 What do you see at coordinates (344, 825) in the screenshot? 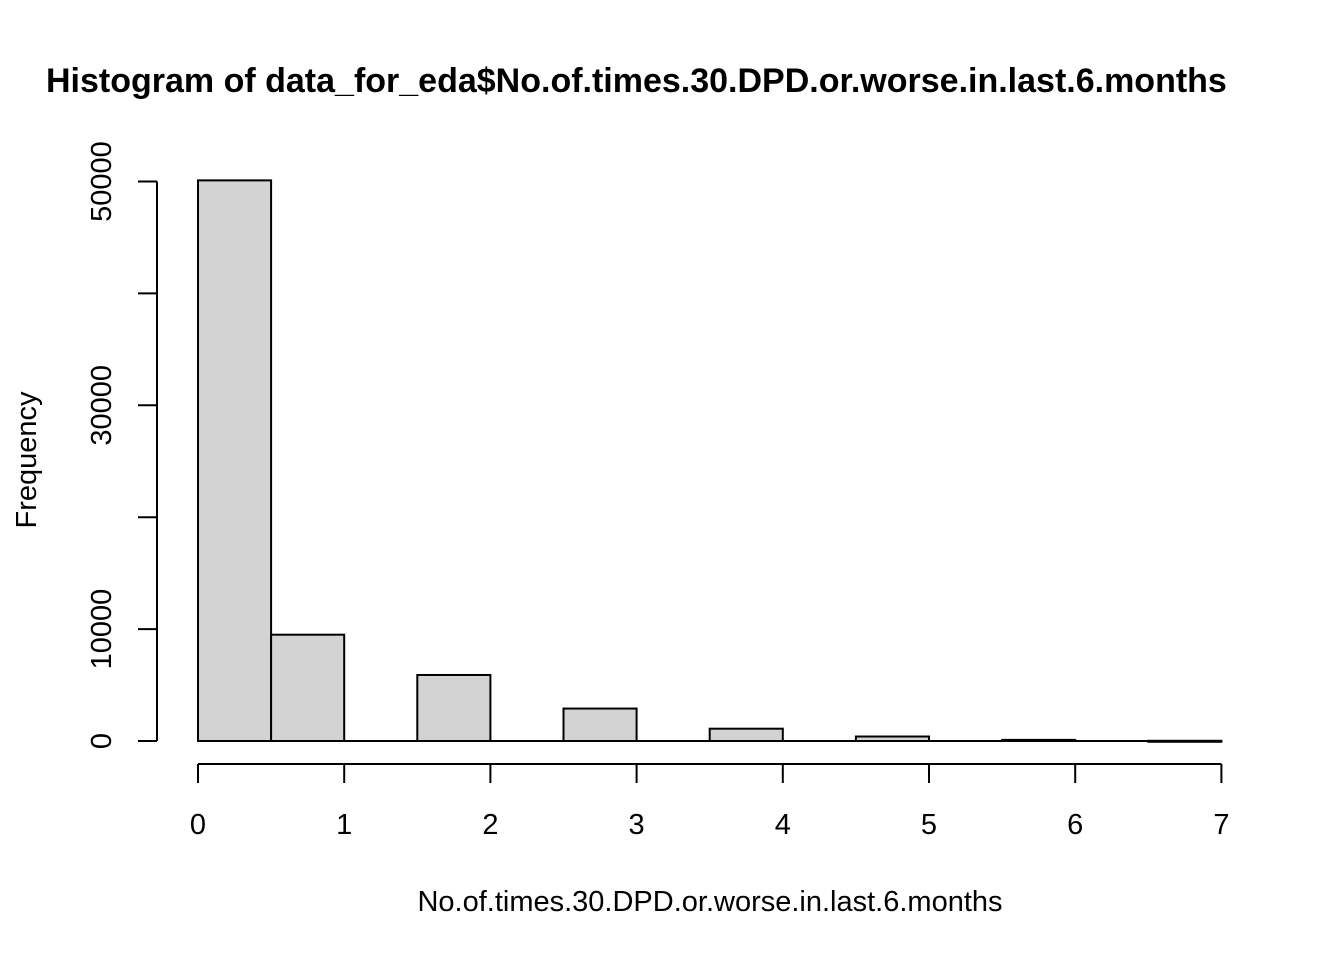
I see `x-tick-label-1: 1` at bounding box center [344, 825].